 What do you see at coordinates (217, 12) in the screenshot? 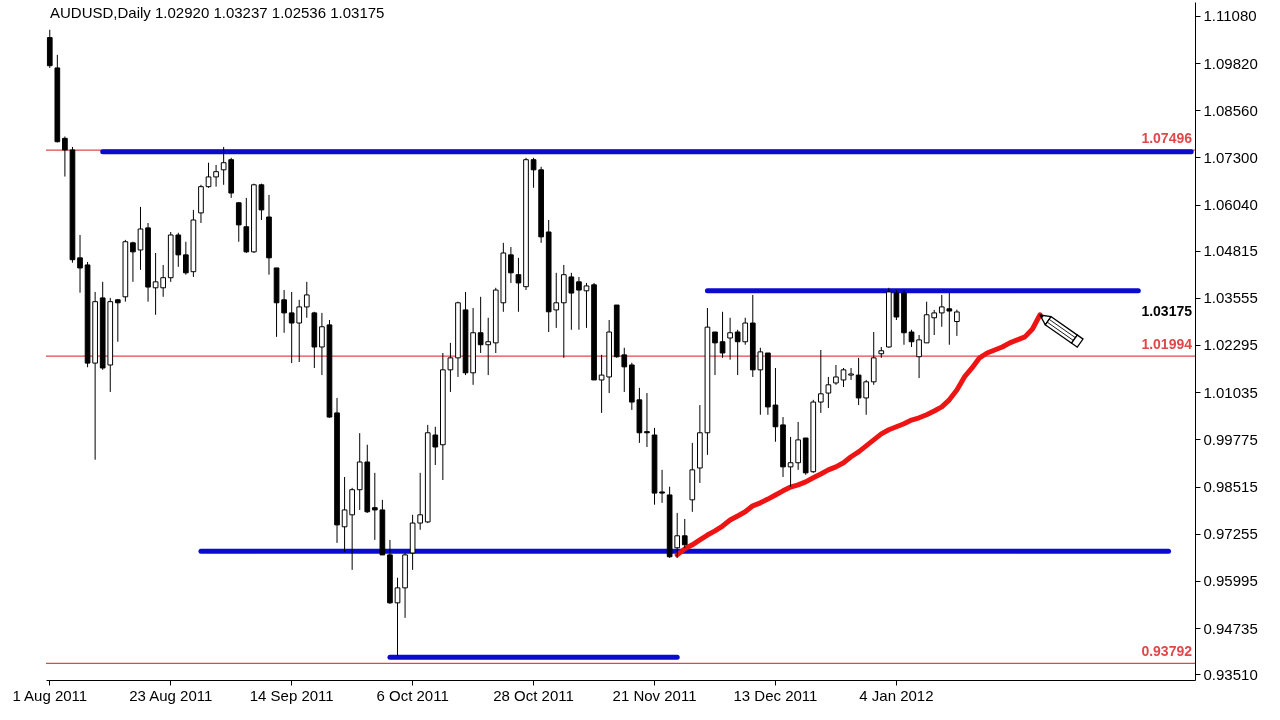
I see `chart-title: AUDUSD,Daily 1.02920 1.03237 1.02536 1.03175` at bounding box center [217, 12].